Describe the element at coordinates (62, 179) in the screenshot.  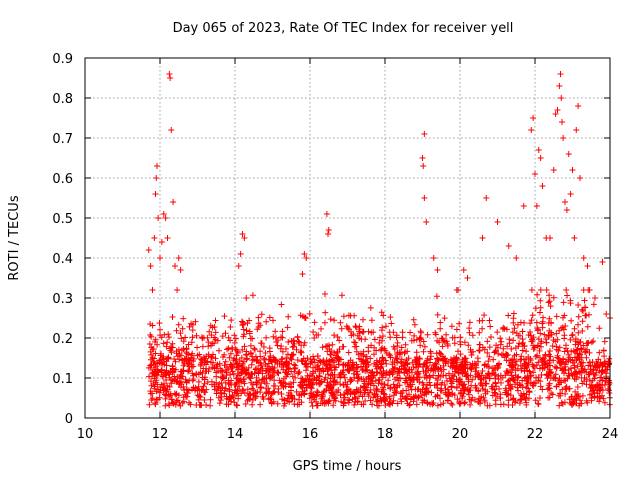
I see `y-tick-label: 0.6` at that location.